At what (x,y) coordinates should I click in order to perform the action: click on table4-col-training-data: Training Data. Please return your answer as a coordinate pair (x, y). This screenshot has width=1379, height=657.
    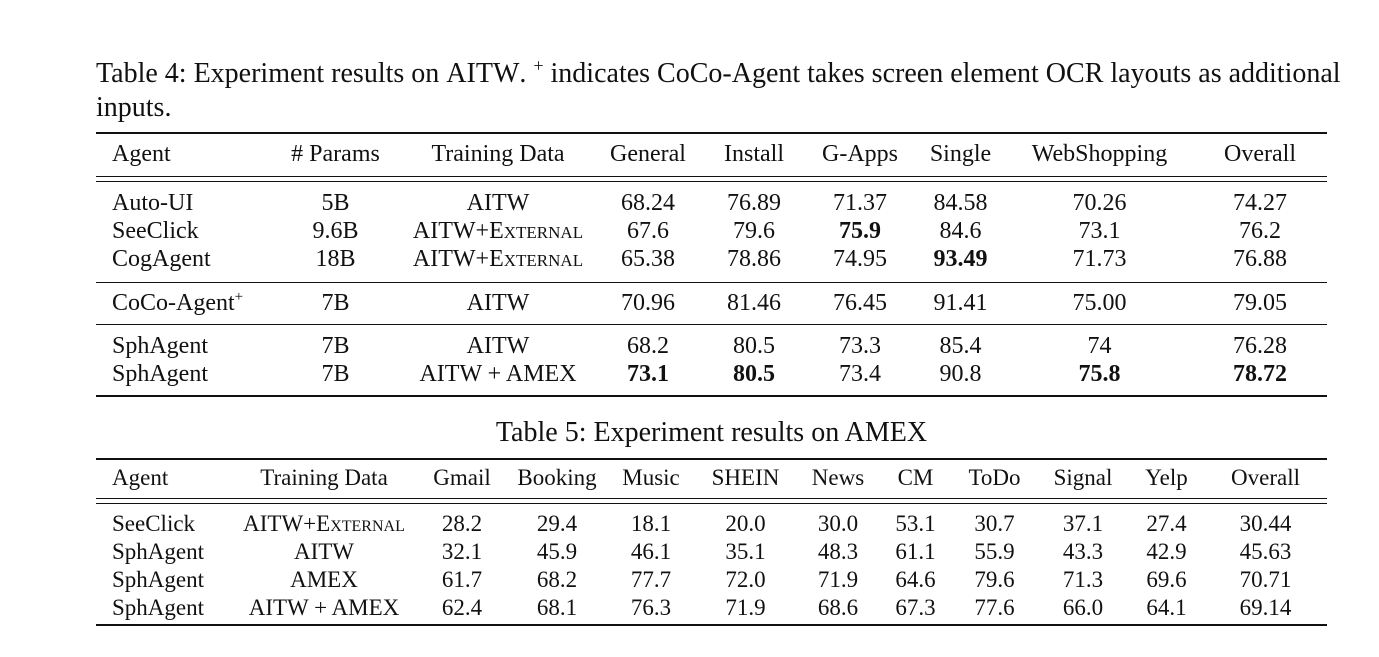
    Looking at the image, I should click on (498, 154).